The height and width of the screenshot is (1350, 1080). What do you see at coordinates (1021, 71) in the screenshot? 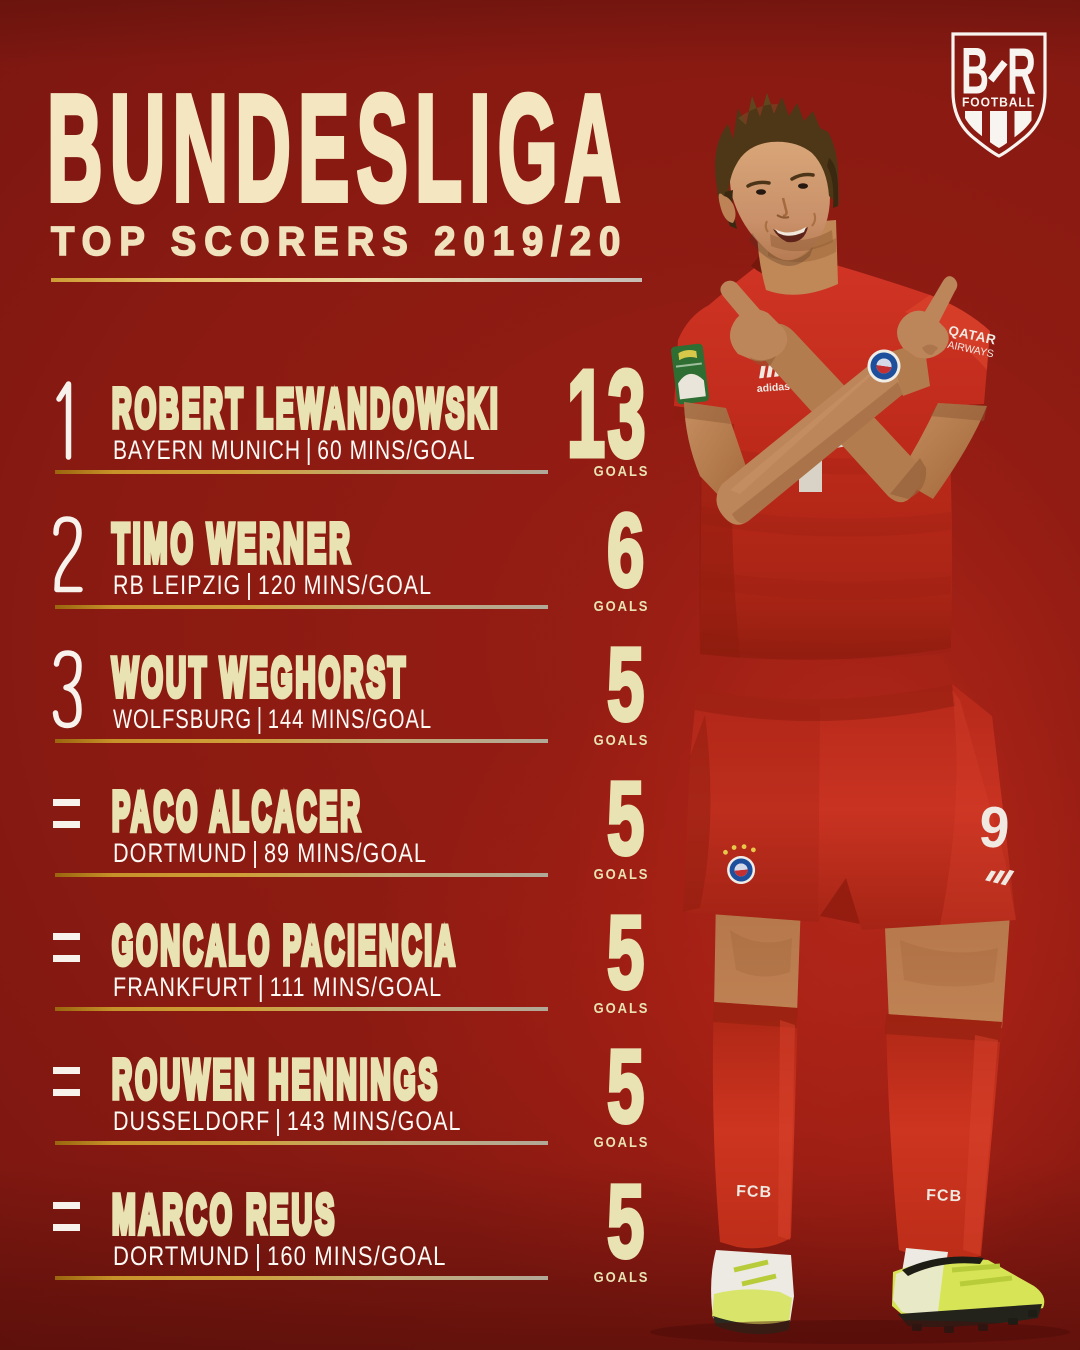
I see `svg-text: R` at bounding box center [1021, 71].